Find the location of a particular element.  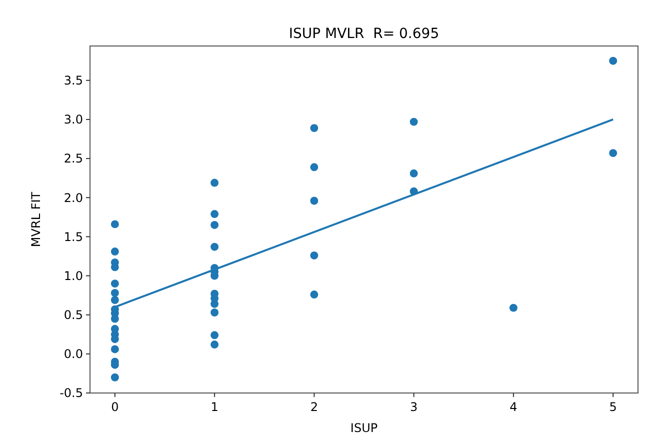

y-tick-label: 2.0 is located at coordinates (73, 197).